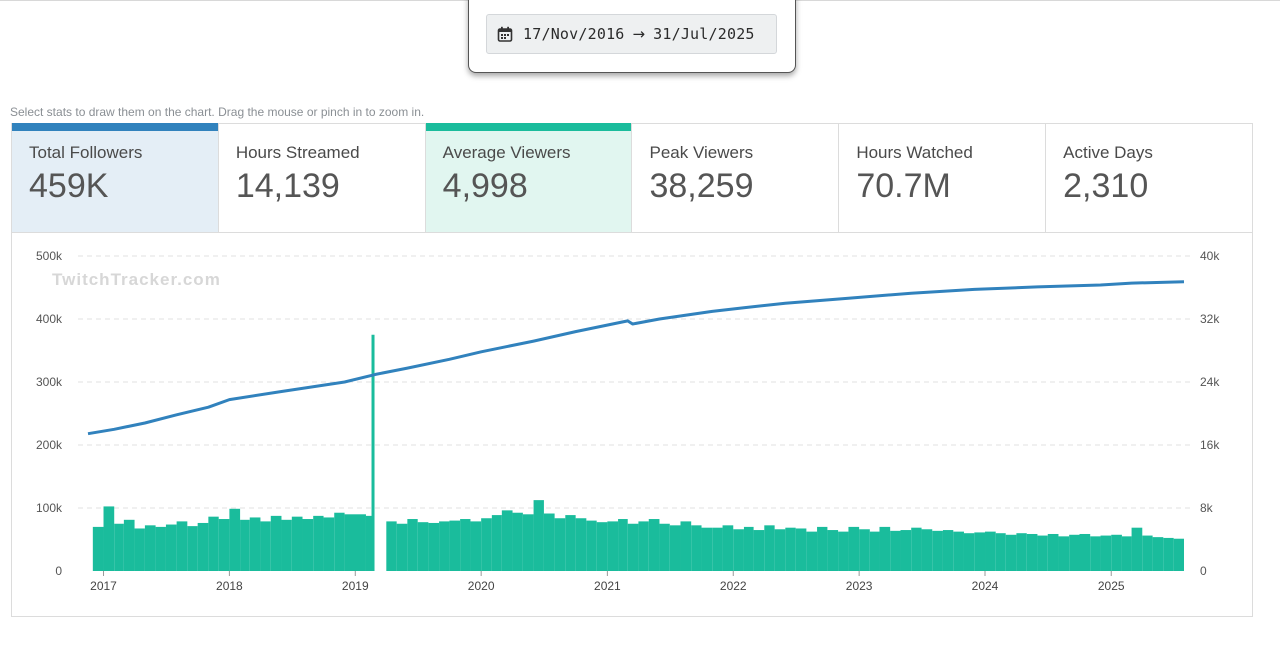 The image size is (1280, 662). Describe the element at coordinates (49, 413) in the screenshot. I see `y-axis-left: 0 100k 200k 300k 400k 500k` at that location.